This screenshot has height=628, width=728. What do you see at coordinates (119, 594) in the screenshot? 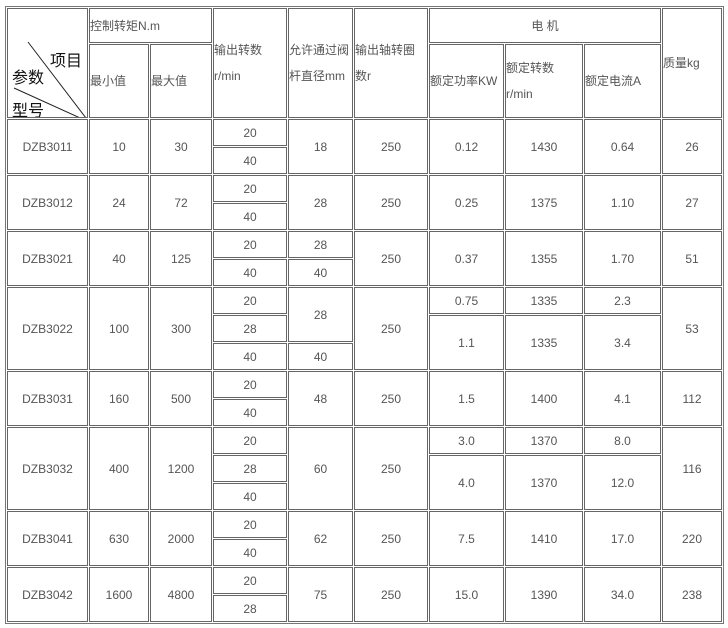
I see `torque-min-cell: 1600` at bounding box center [119, 594].